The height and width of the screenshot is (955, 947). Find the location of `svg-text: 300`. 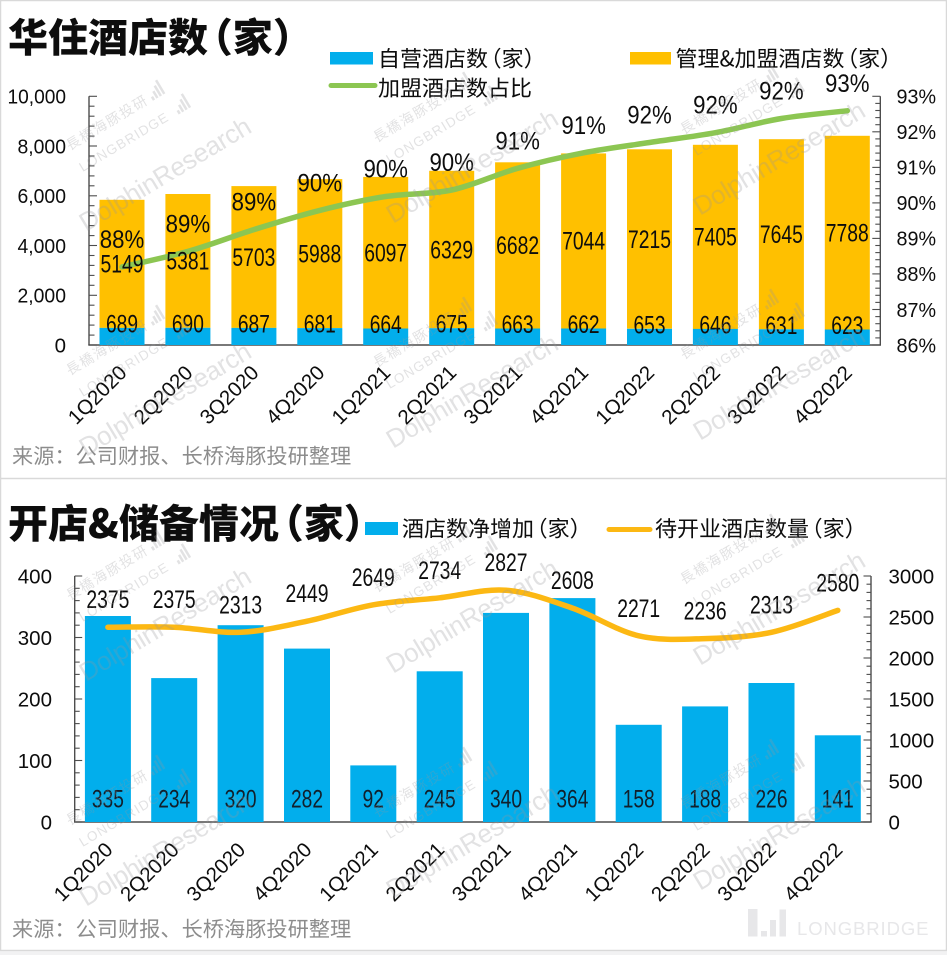

svg-text: 300 is located at coordinates (35, 638).